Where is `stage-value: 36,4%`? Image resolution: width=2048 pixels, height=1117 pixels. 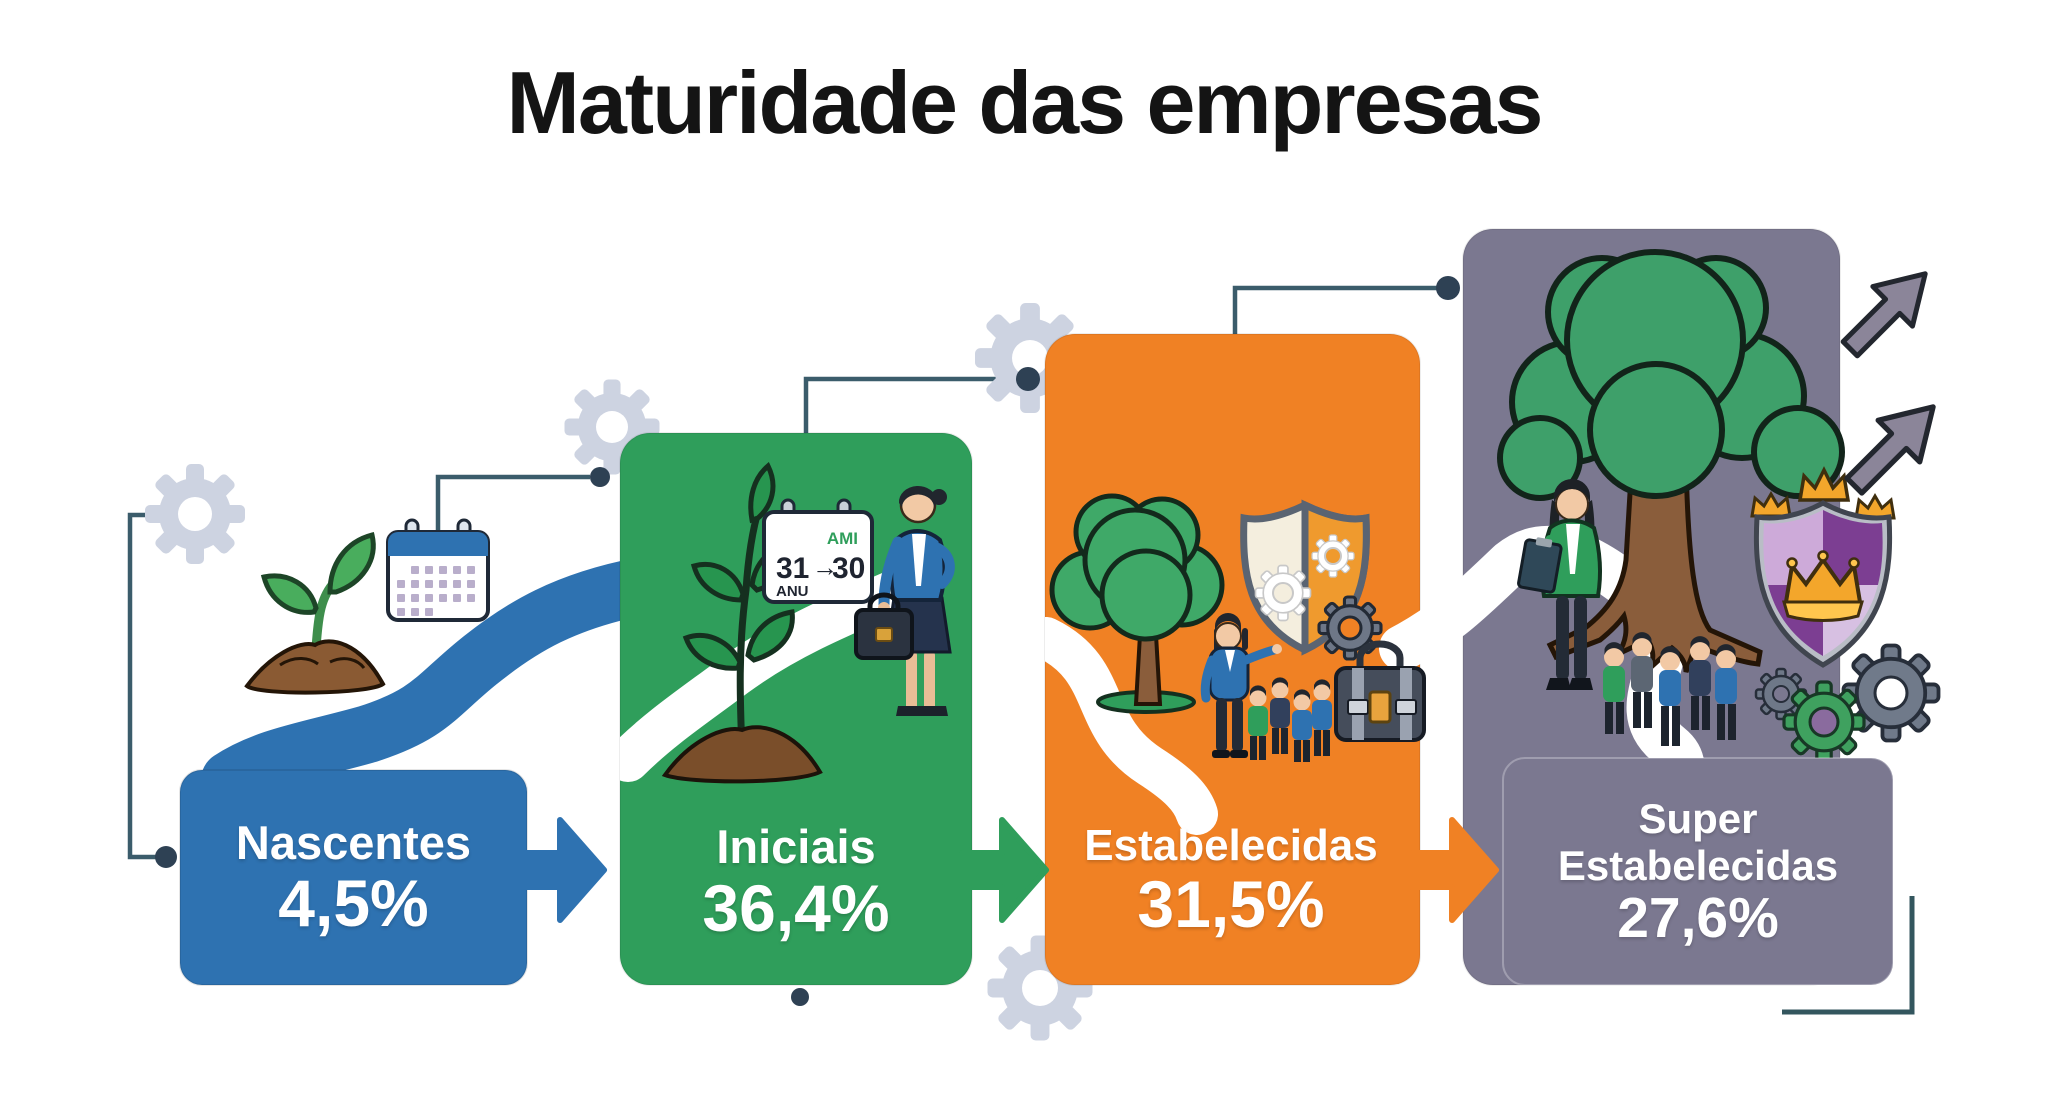
stage-value: 36,4% is located at coordinates (796, 907).